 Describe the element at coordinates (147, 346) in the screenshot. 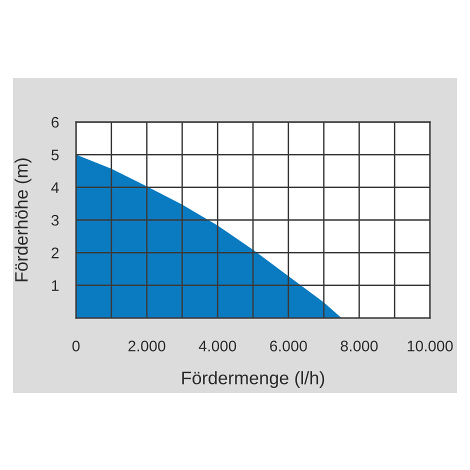

I see `x-tick-label: 2.000` at that location.